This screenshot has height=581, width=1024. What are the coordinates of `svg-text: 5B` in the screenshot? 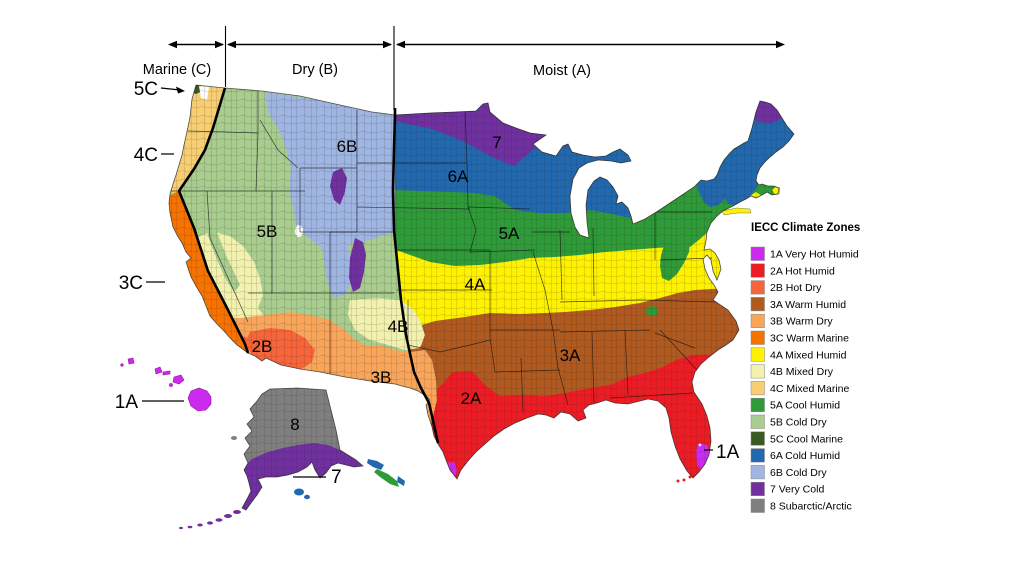 It's located at (267, 231).